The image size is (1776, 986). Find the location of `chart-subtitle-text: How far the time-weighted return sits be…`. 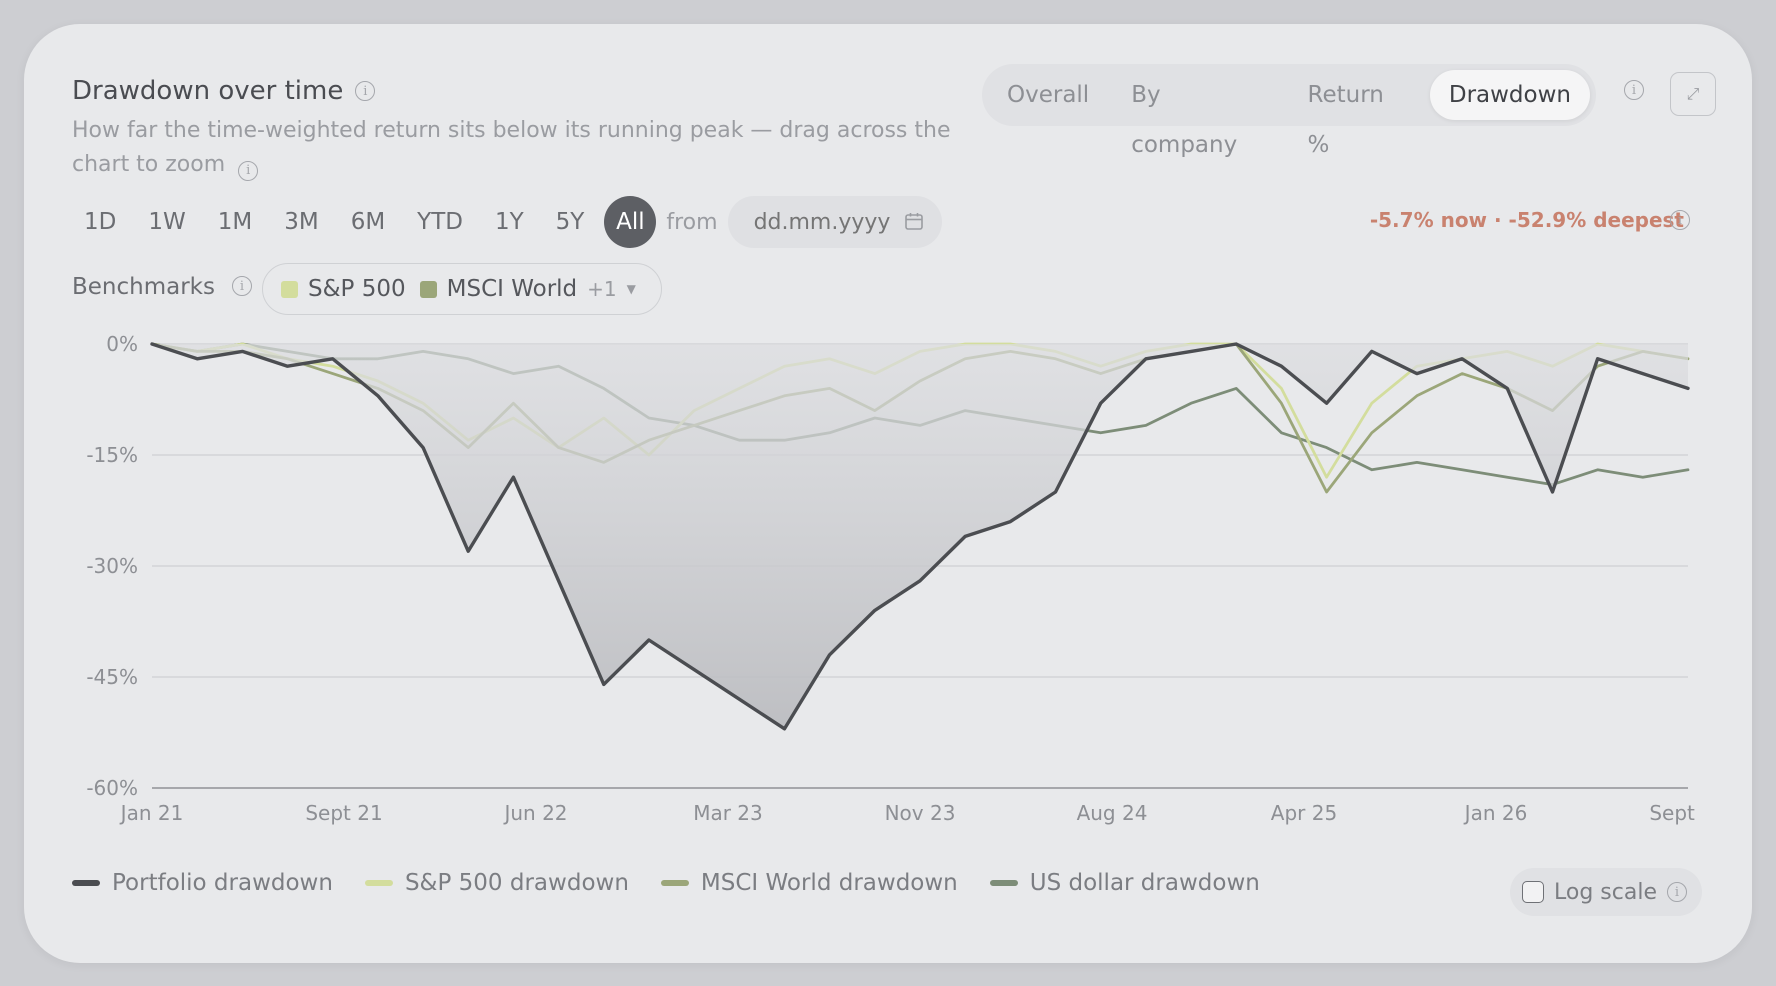

chart-subtitle-text: How far the time-weighted return sits be… is located at coordinates (511, 147).